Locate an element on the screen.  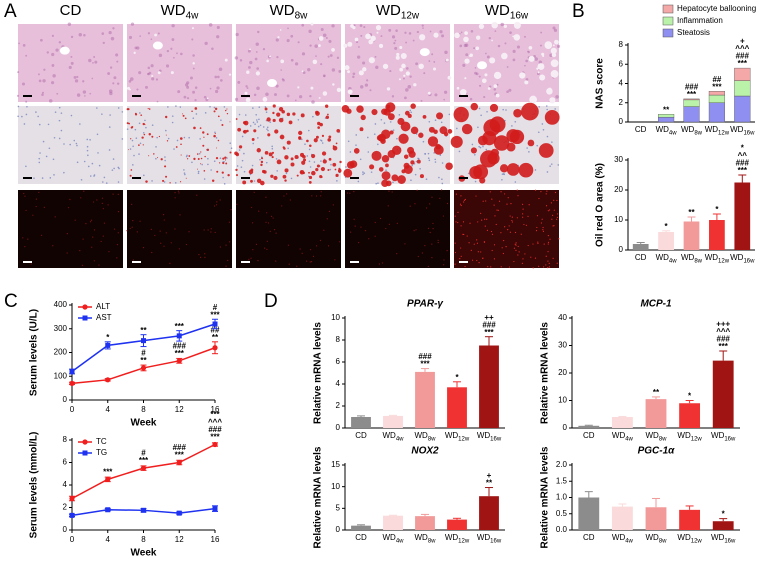
legend-marker is located at coordinates (85, 318).